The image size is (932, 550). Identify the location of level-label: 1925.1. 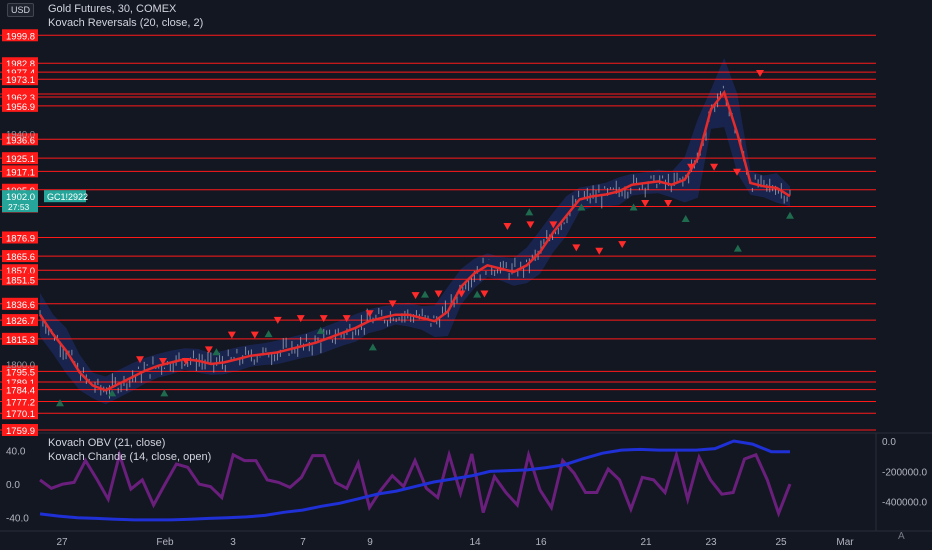
(20, 159).